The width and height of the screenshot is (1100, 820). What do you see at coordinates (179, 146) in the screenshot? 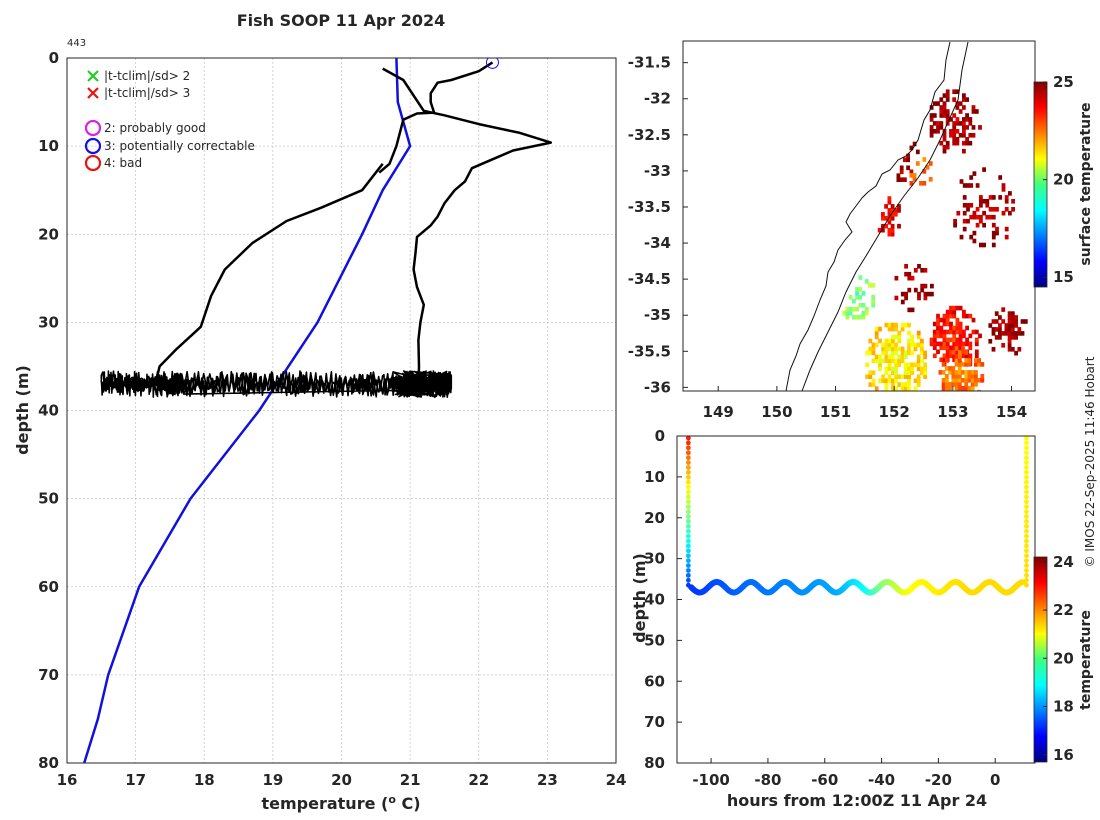
I see `legend-label: 3: potentially correctable` at bounding box center [179, 146].